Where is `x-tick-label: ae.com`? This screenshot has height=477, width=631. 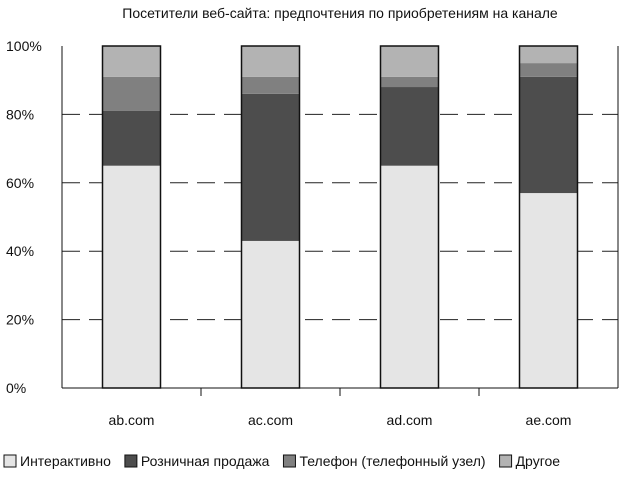
x-tick-label: ae.com is located at coordinates (549, 420).